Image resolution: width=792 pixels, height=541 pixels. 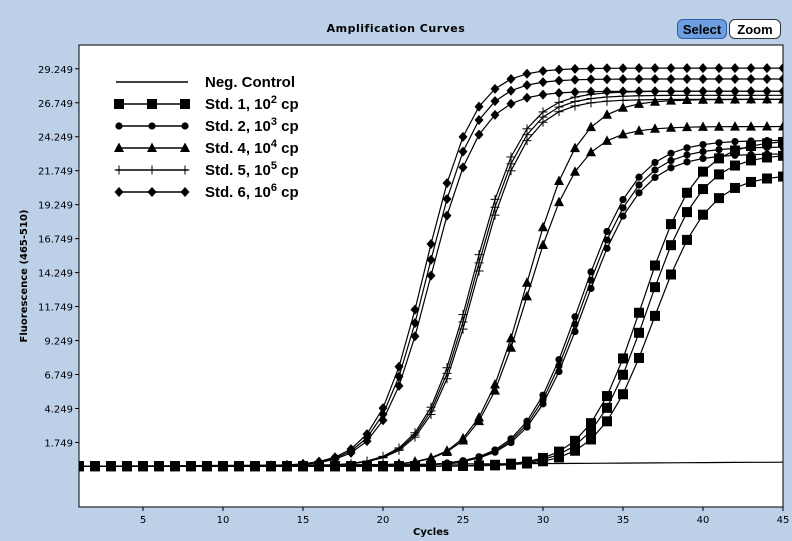 What do you see at coordinates (55, 308) in the screenshot?
I see `y-tick-label: 11.749` at bounding box center [55, 308].